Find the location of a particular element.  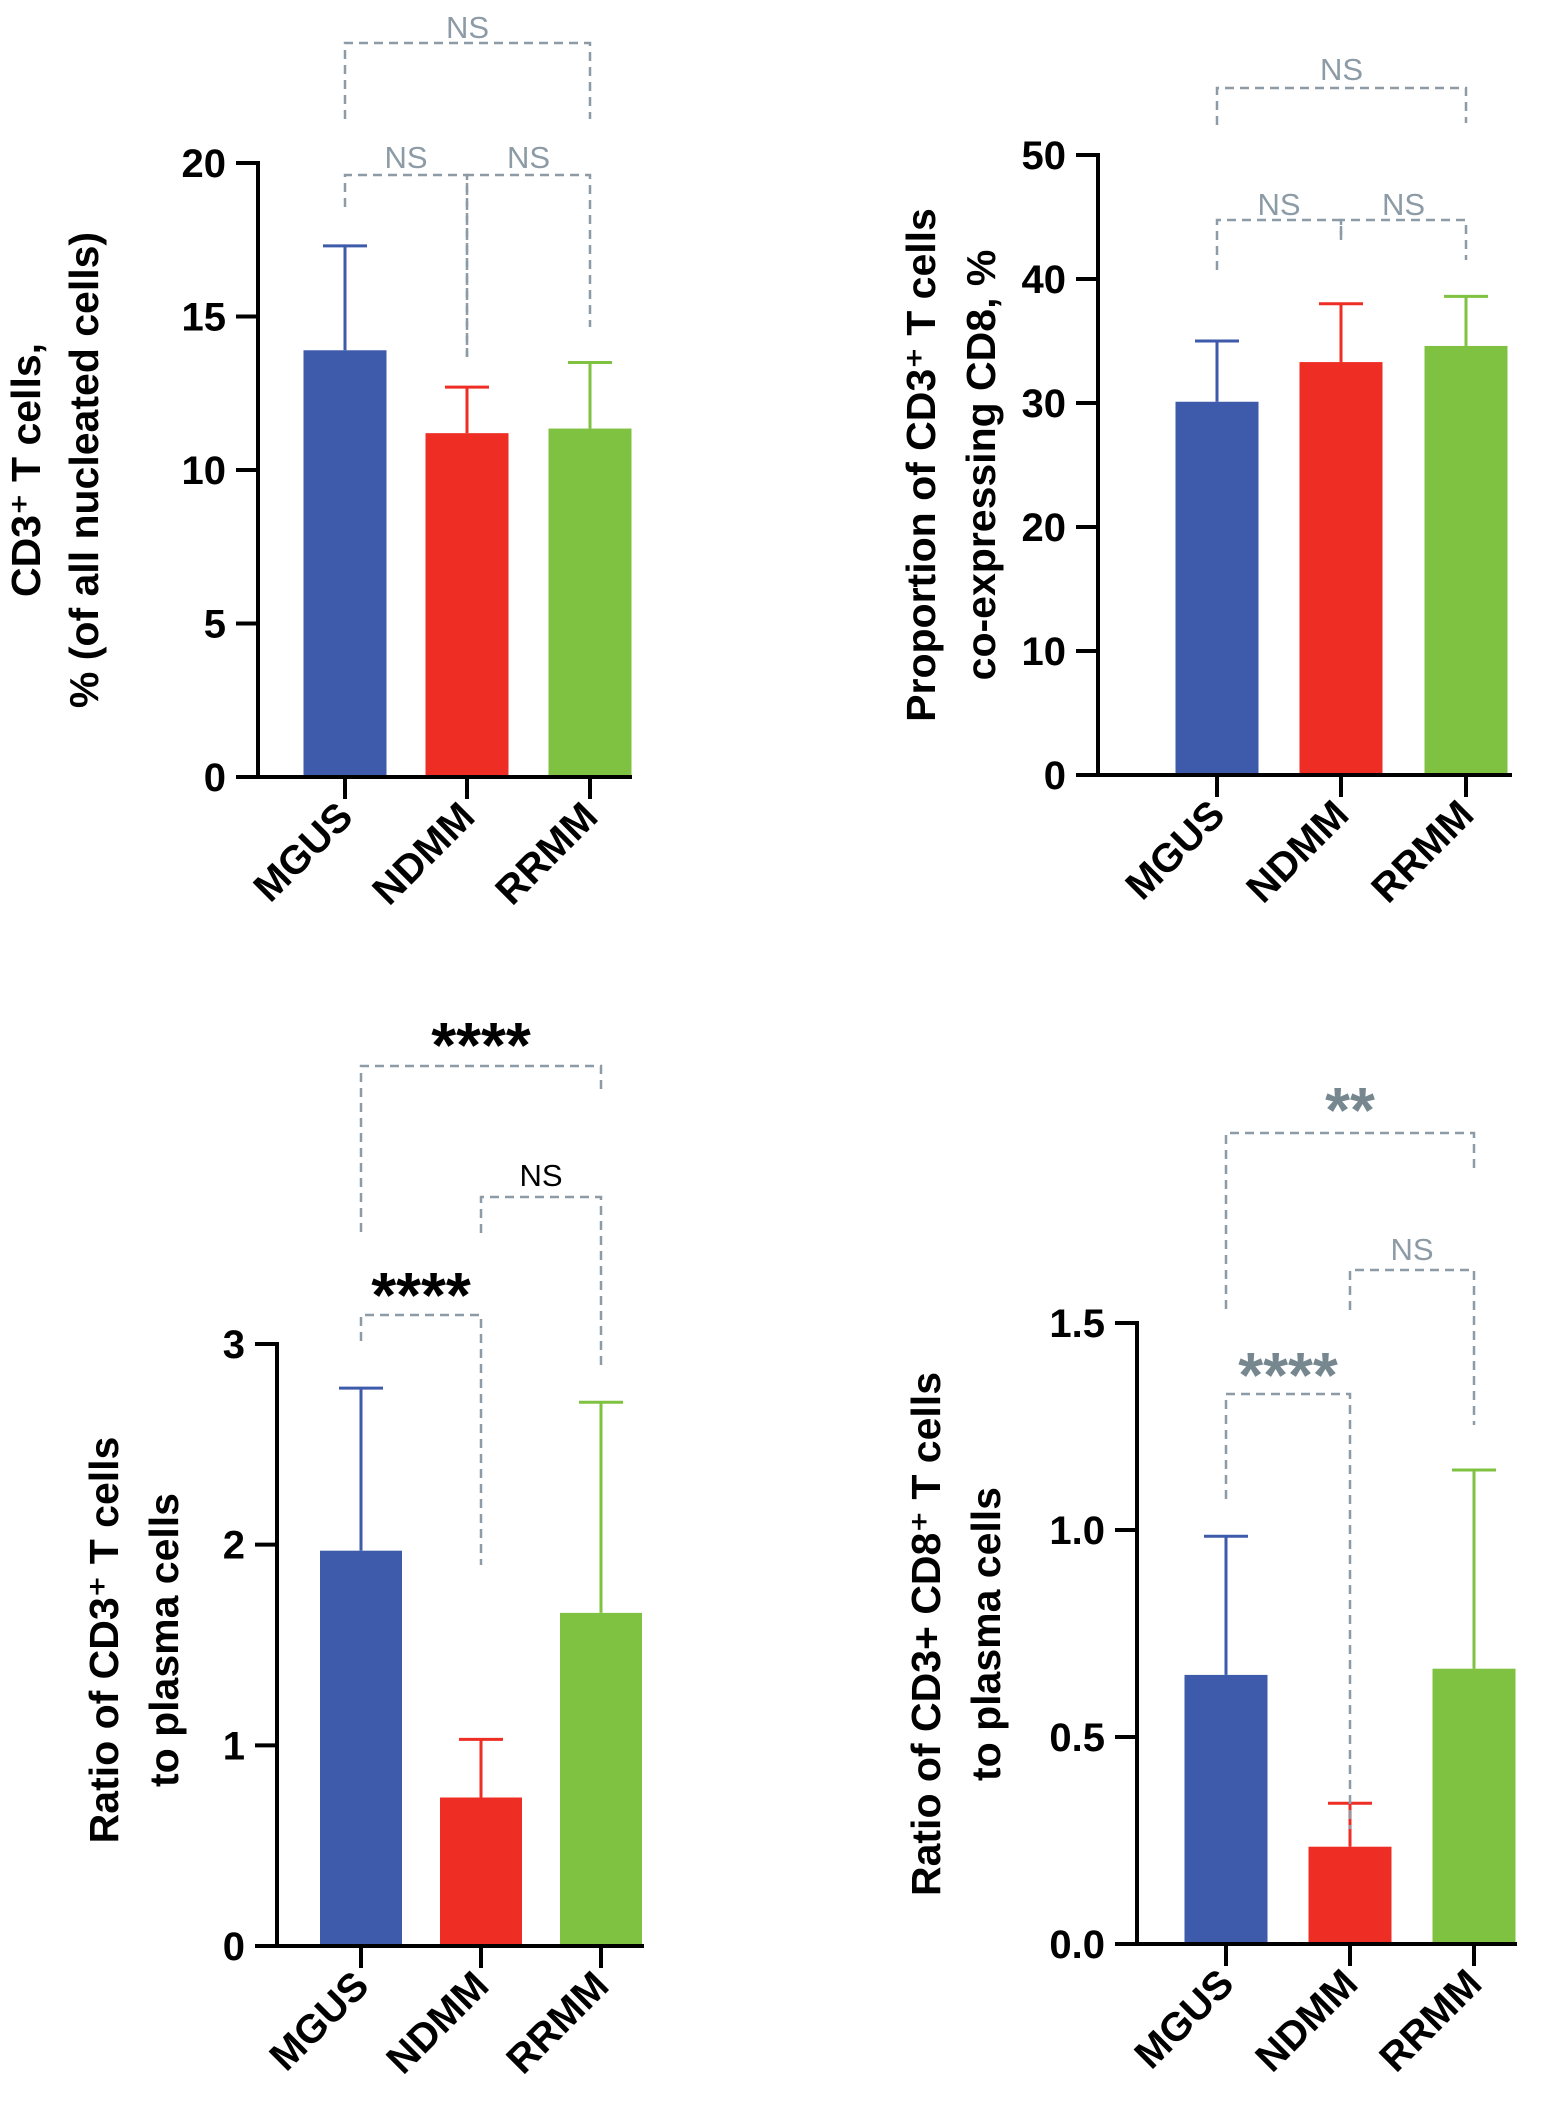

y-axis-title-line-1: Ratio of CD3+ CD8⁺ T cells is located at coordinates (926, 1634).